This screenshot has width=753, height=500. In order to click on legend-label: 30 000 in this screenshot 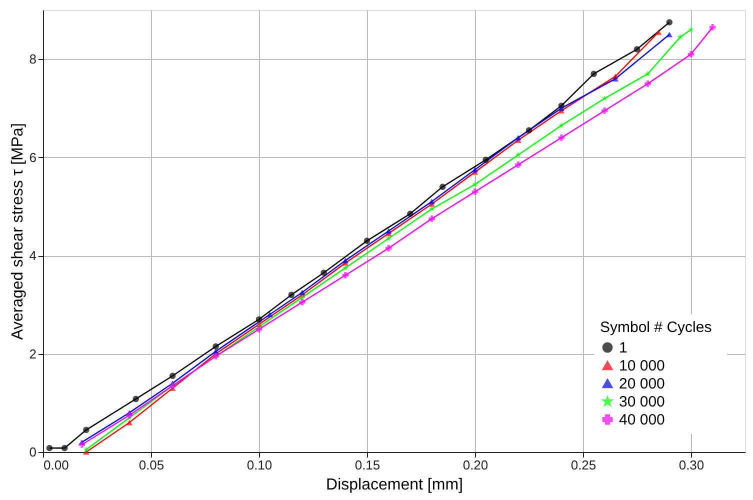, I will do `click(642, 402)`.